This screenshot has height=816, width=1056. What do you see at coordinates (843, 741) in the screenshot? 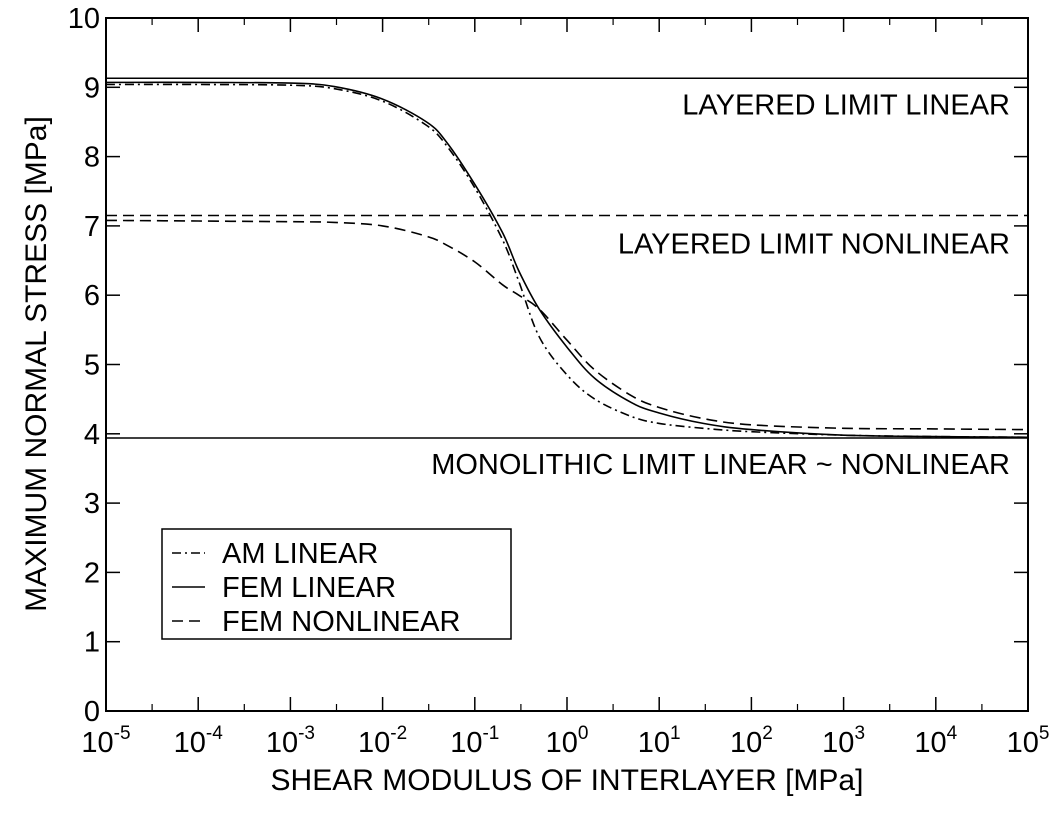
I see `x-tick-label: 10³` at bounding box center [843, 741].